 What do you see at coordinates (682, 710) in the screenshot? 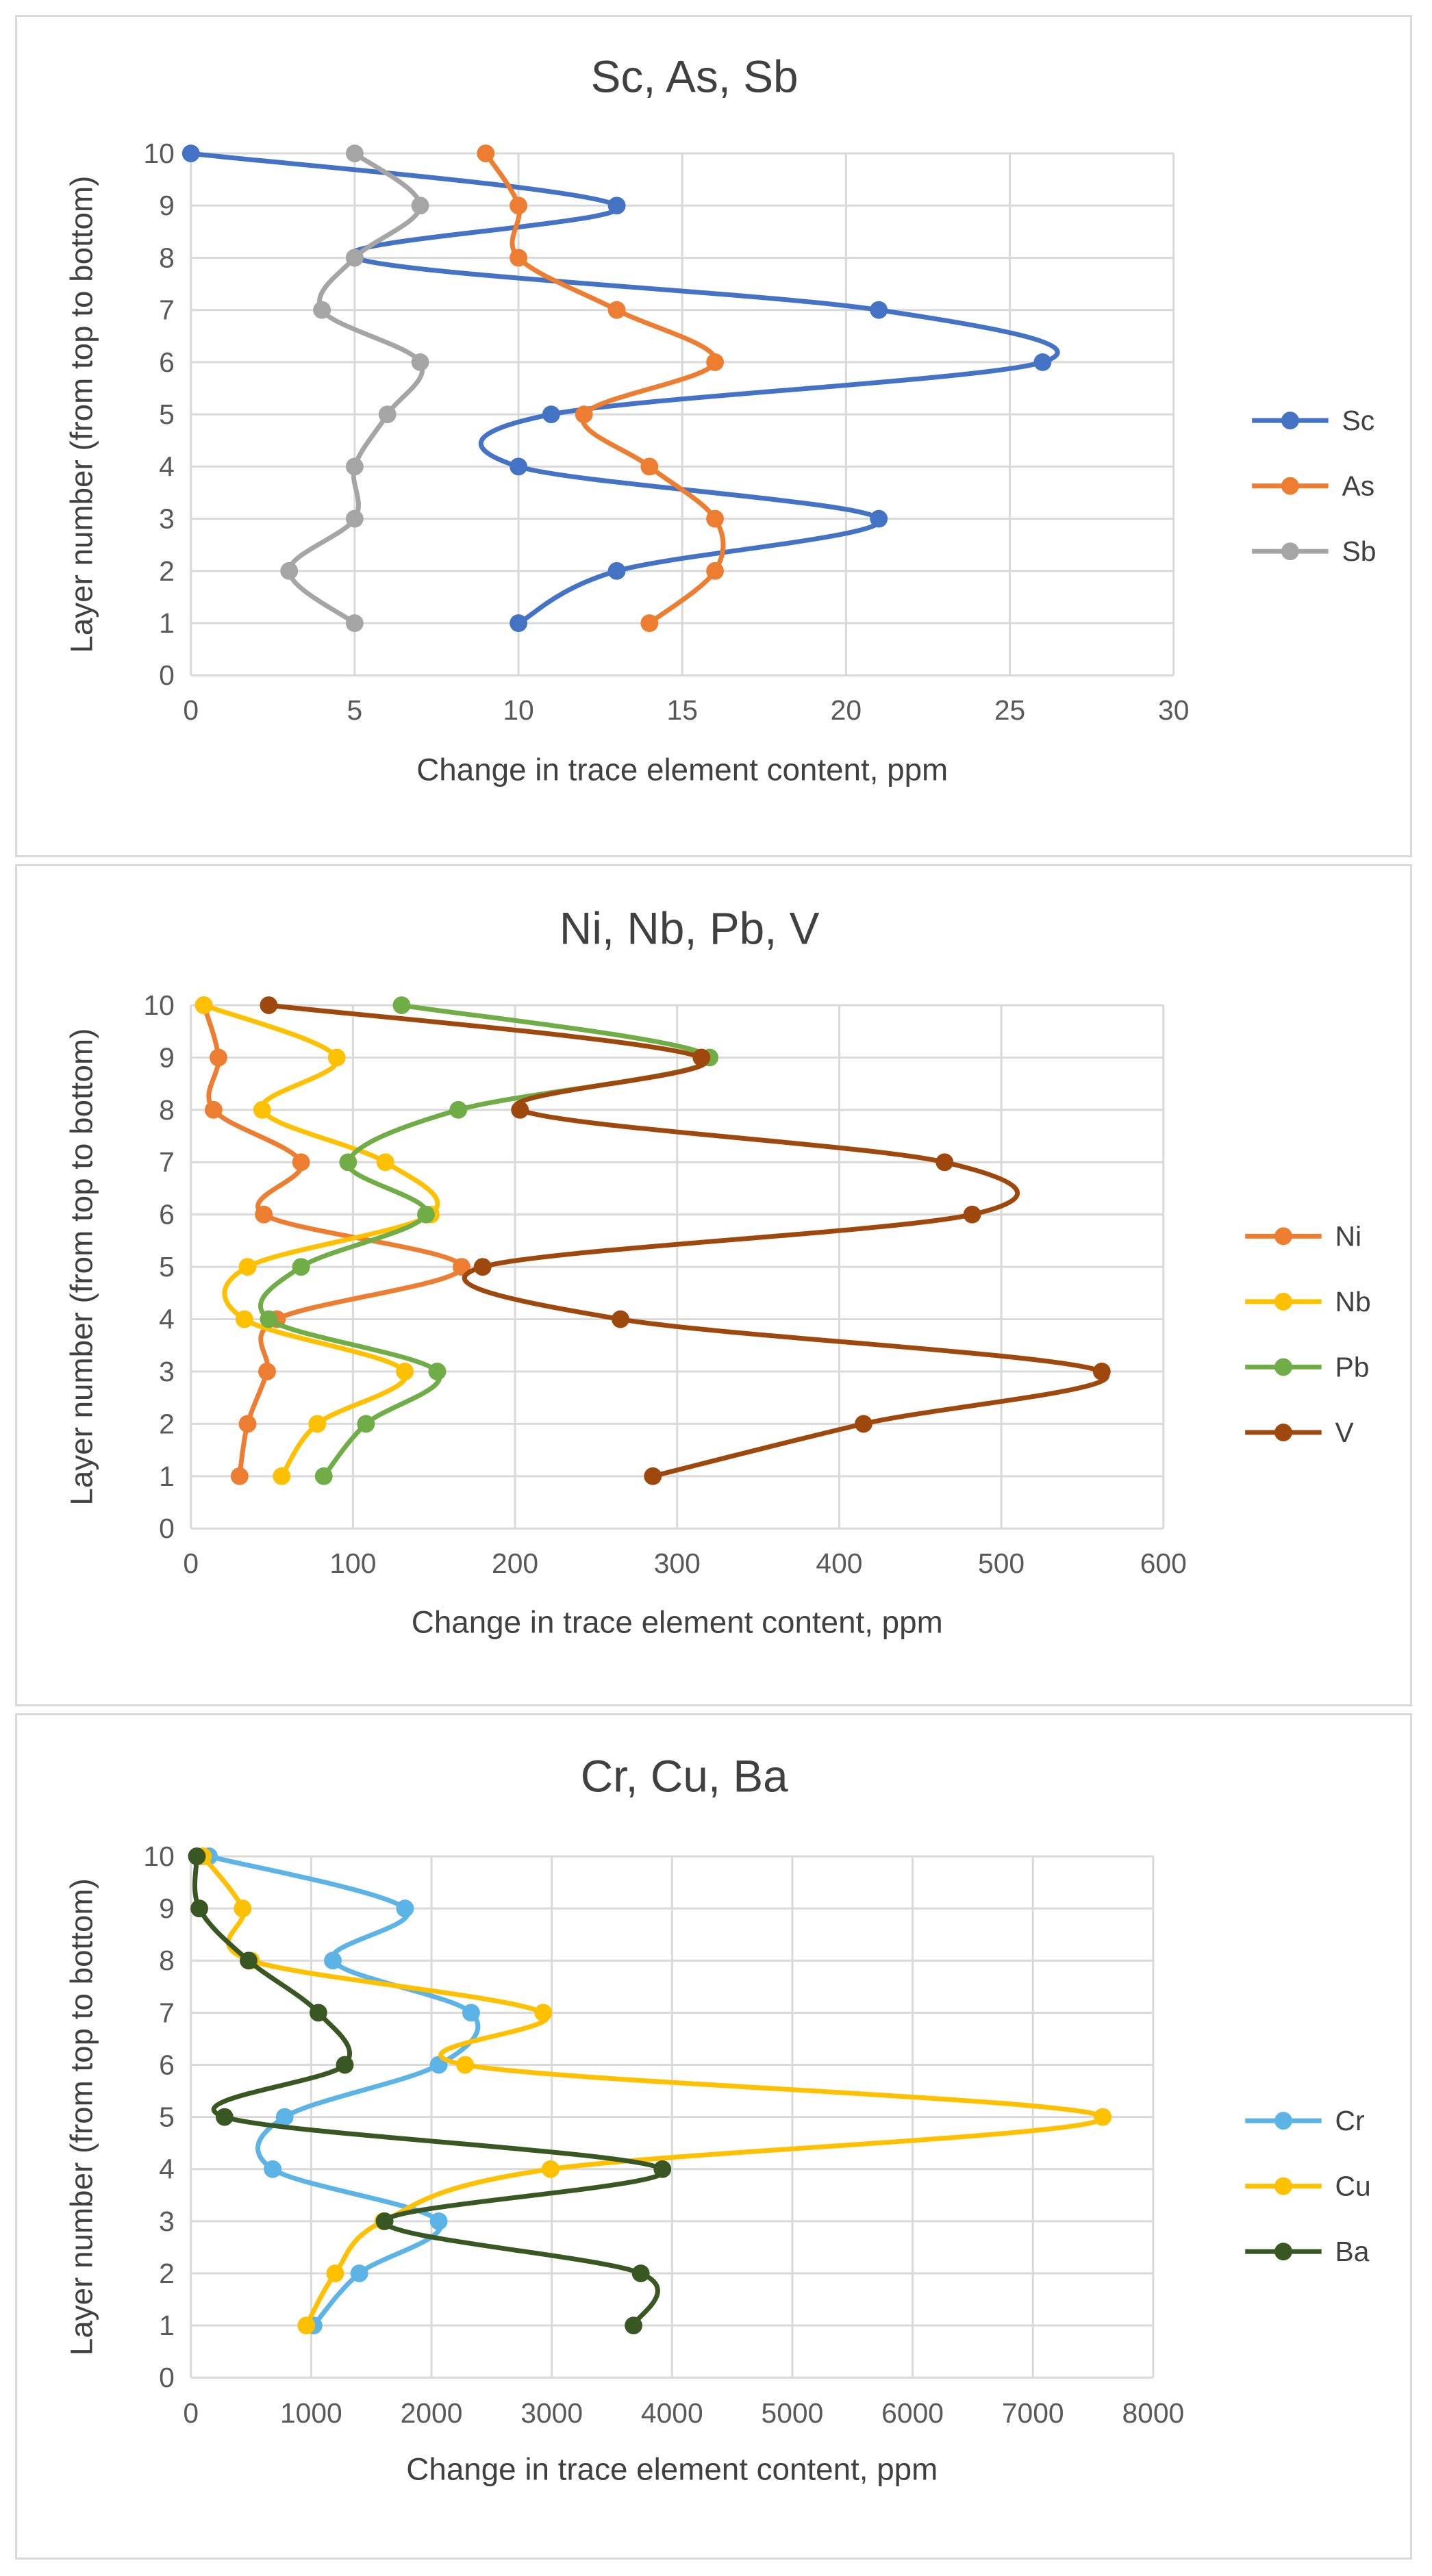
I see `x-tick-label: 15` at bounding box center [682, 710].